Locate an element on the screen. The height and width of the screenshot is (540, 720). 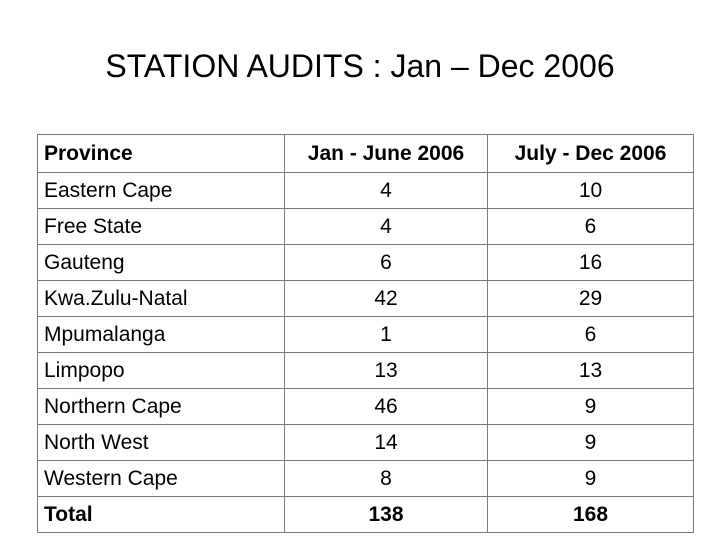
province-cell: Mpumalanga is located at coordinates (161, 334).